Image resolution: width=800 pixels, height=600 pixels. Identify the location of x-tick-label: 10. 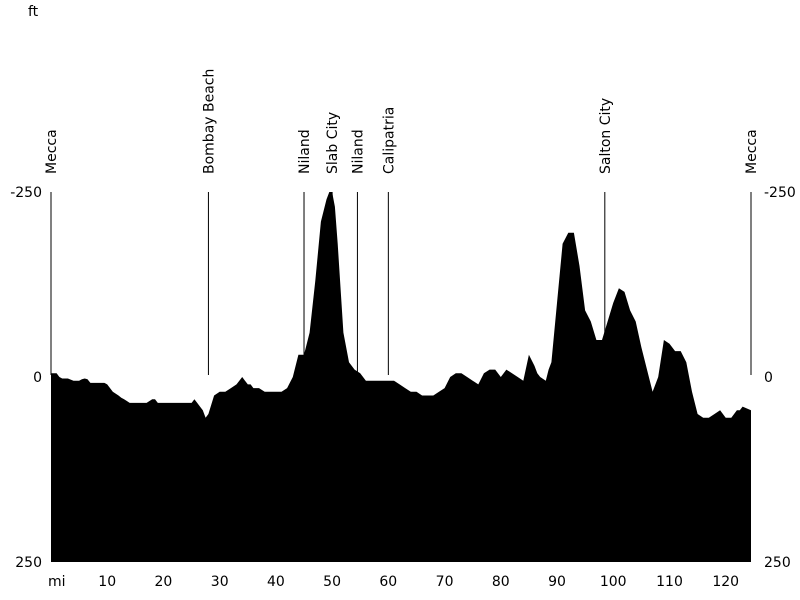
(107, 582).